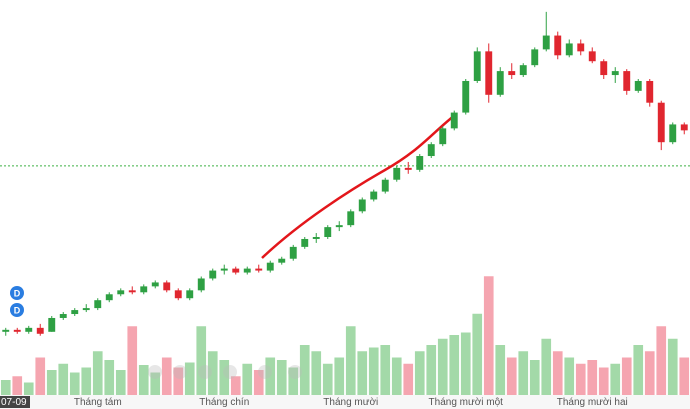  What do you see at coordinates (592, 402) in the screenshot?
I see `x-tick-label: Tháng mười hai` at bounding box center [592, 402].